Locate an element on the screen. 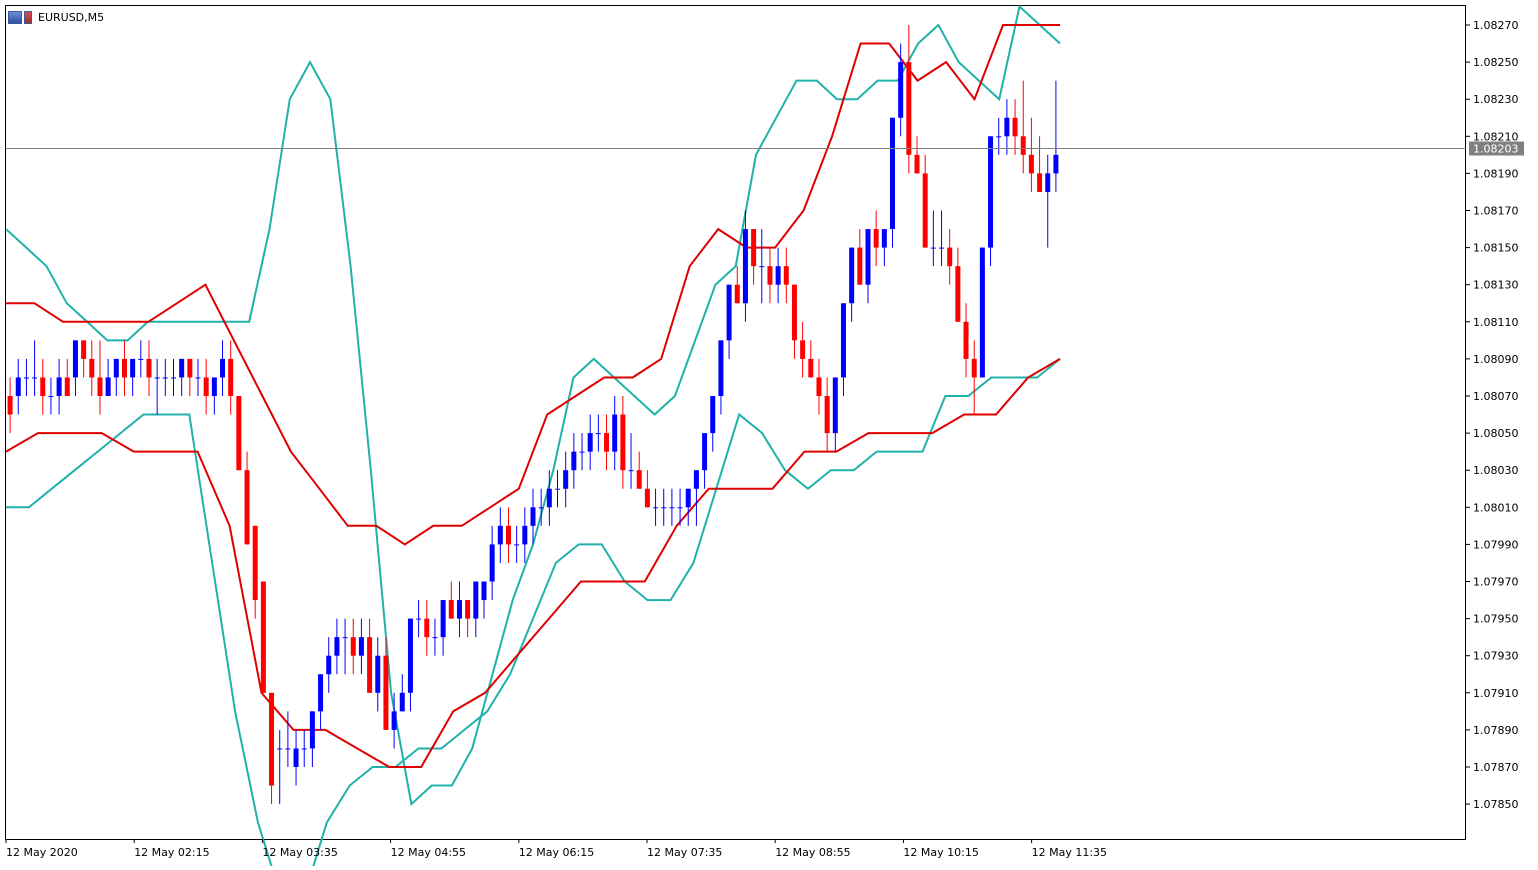 This screenshot has height=870, width=1538. price-tick-label: 1.07910 is located at coordinates (1496, 693).